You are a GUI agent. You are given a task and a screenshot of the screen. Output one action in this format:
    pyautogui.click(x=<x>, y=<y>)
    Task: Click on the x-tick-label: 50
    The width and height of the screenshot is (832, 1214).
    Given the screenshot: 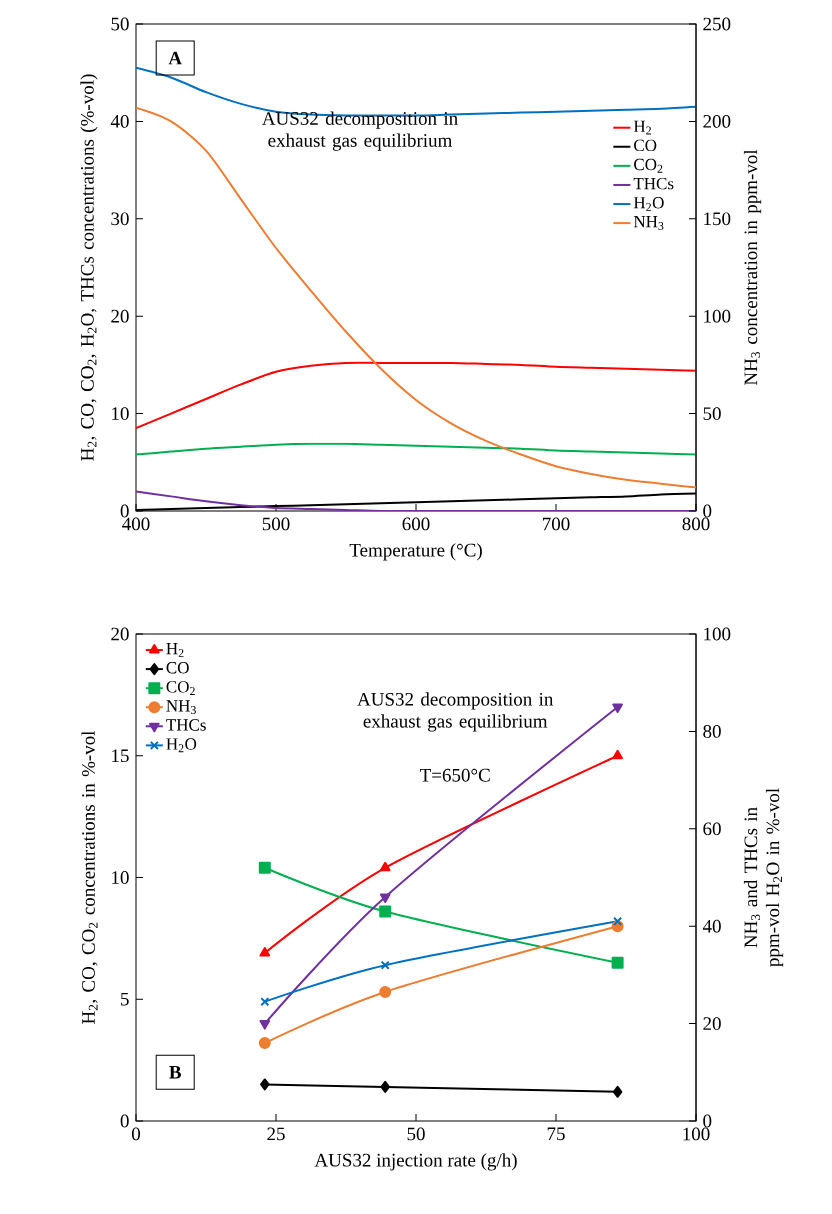 What is the action you would take?
    pyautogui.click(x=416, y=1134)
    